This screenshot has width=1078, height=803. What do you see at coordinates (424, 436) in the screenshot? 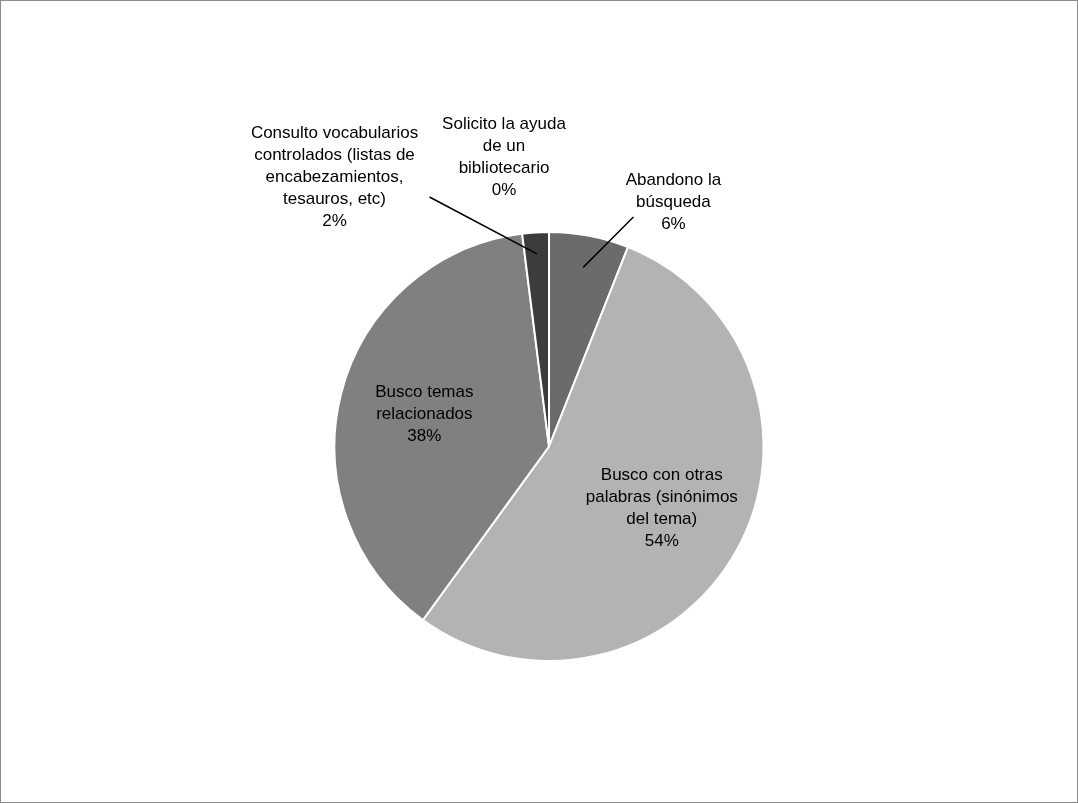
I see `data-label: 38%` at bounding box center [424, 436].